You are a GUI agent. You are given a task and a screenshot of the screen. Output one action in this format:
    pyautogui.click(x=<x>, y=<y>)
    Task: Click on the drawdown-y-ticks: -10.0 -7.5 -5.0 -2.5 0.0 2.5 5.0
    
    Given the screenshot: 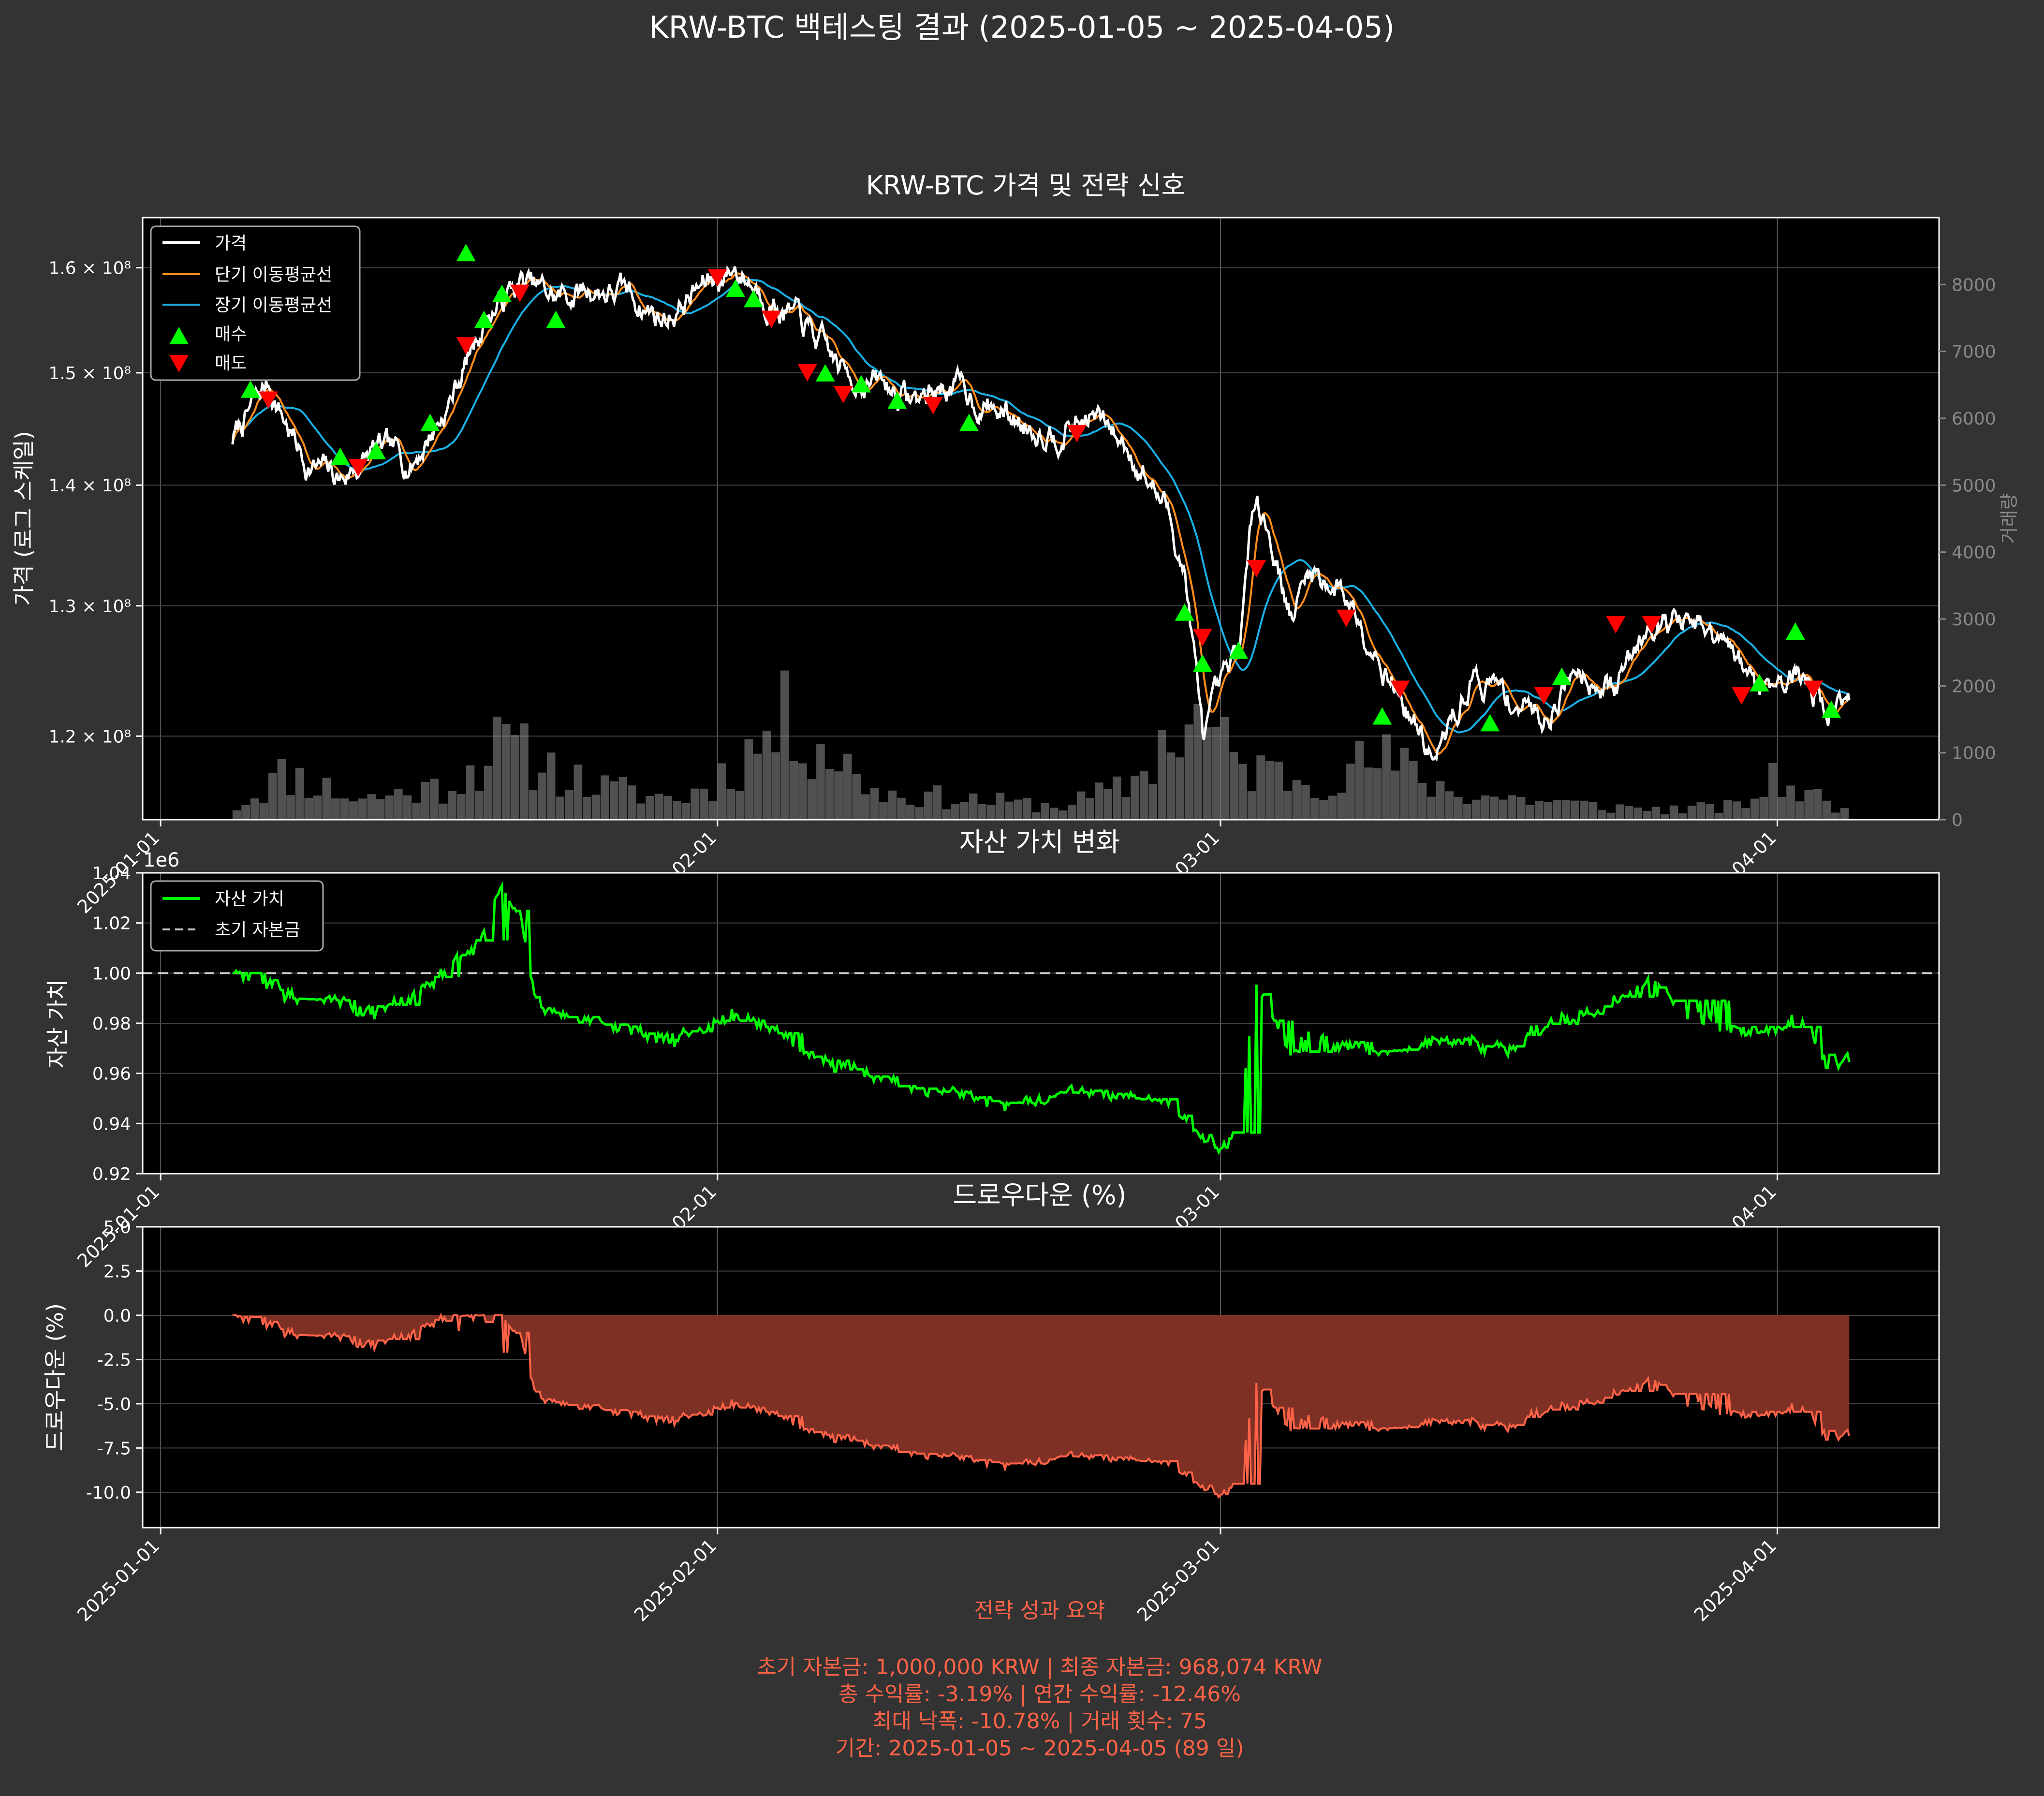 What is the action you would take?
    pyautogui.click(x=114, y=1360)
    